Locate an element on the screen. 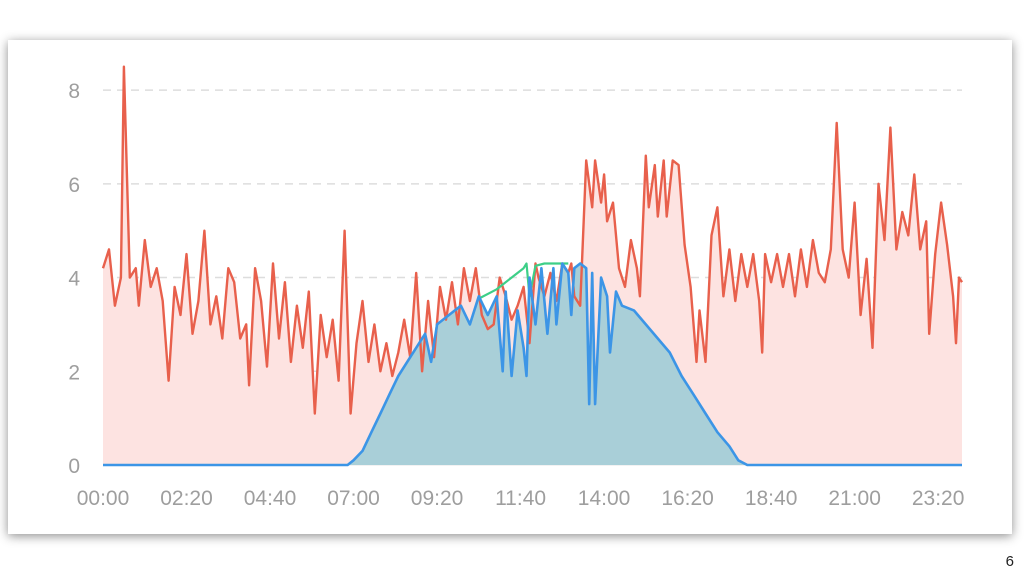 The height and width of the screenshot is (576, 1024). y-tick-label: 6 is located at coordinates (74, 185).